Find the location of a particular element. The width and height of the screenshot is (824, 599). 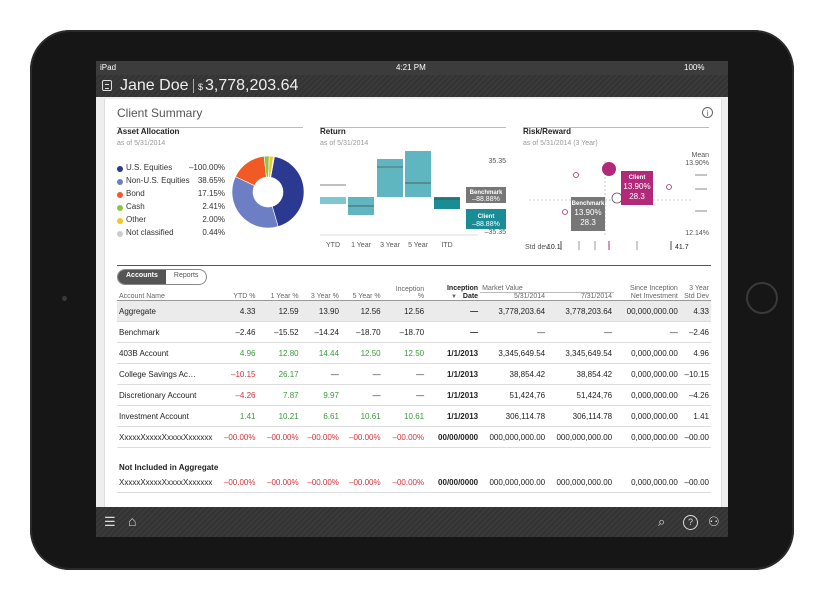

camera is located at coordinates (64, 298).